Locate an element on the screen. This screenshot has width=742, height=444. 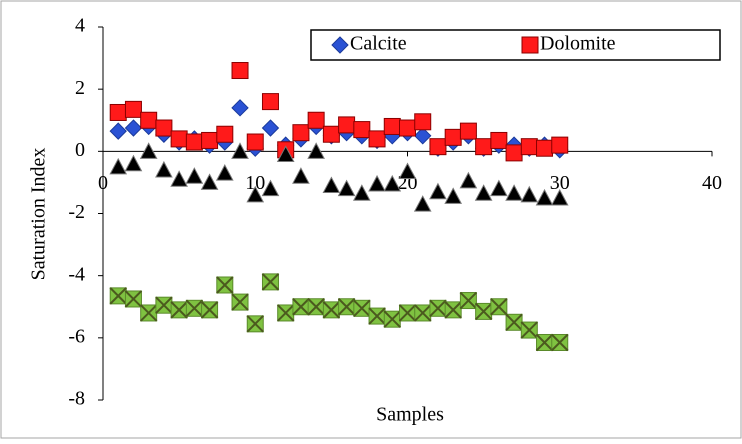
x-tick-label: 0 is located at coordinates (103, 183).